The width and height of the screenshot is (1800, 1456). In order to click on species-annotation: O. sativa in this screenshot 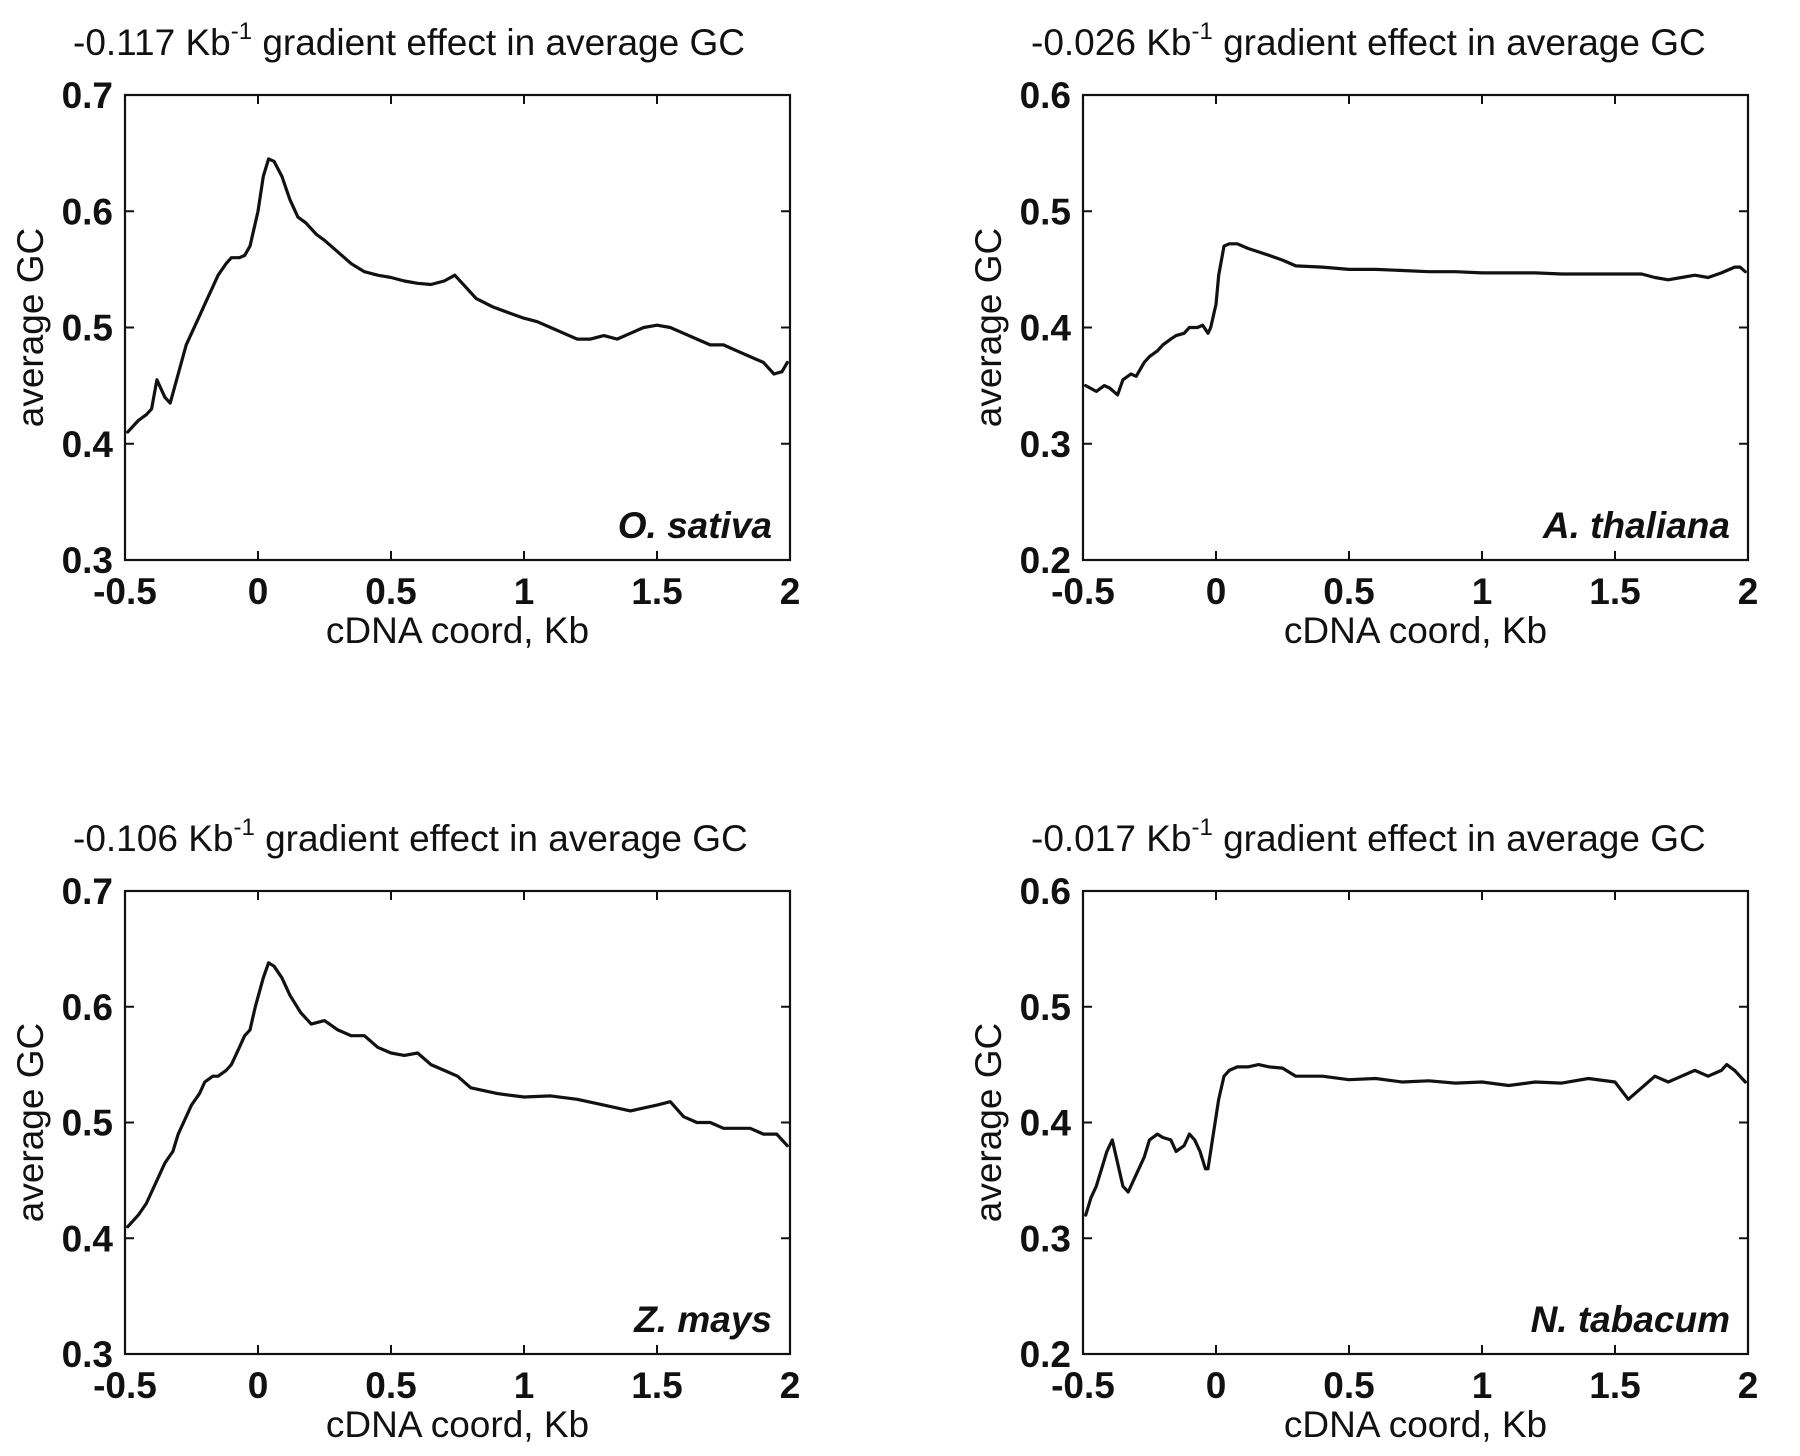, I will do `click(695, 525)`.